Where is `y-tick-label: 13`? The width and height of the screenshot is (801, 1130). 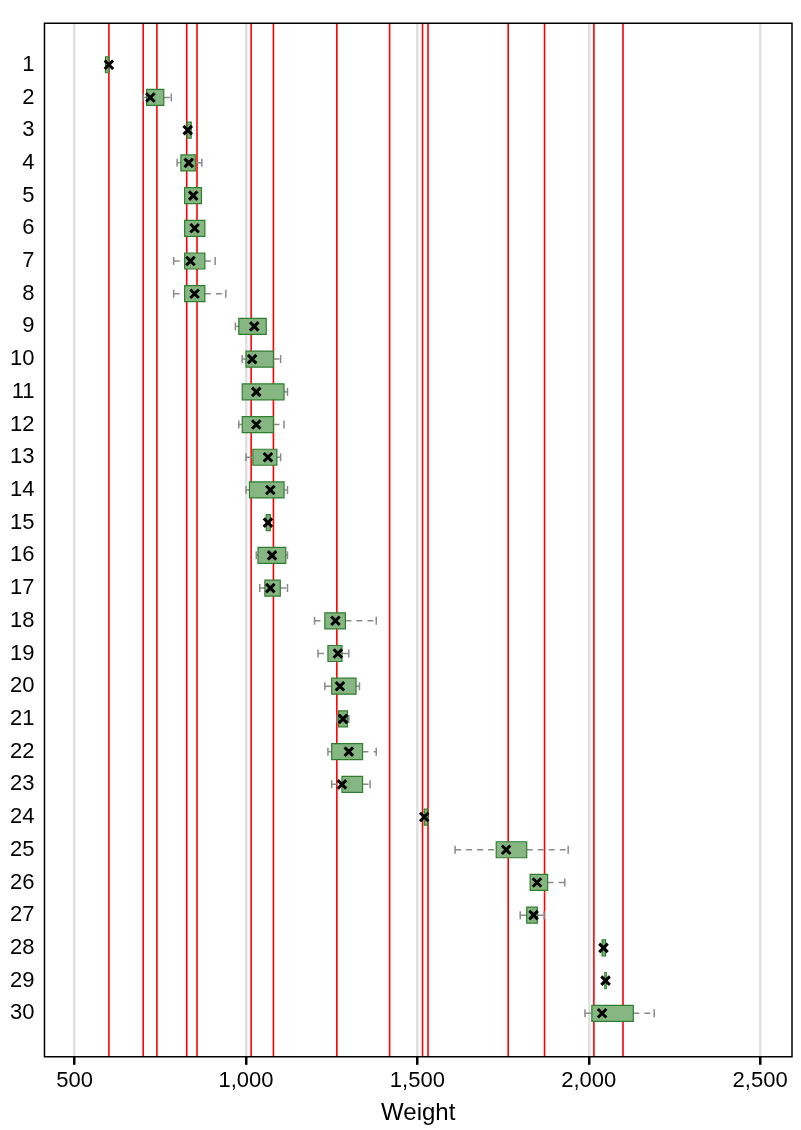 y-tick-label: 13 is located at coordinates (22, 456).